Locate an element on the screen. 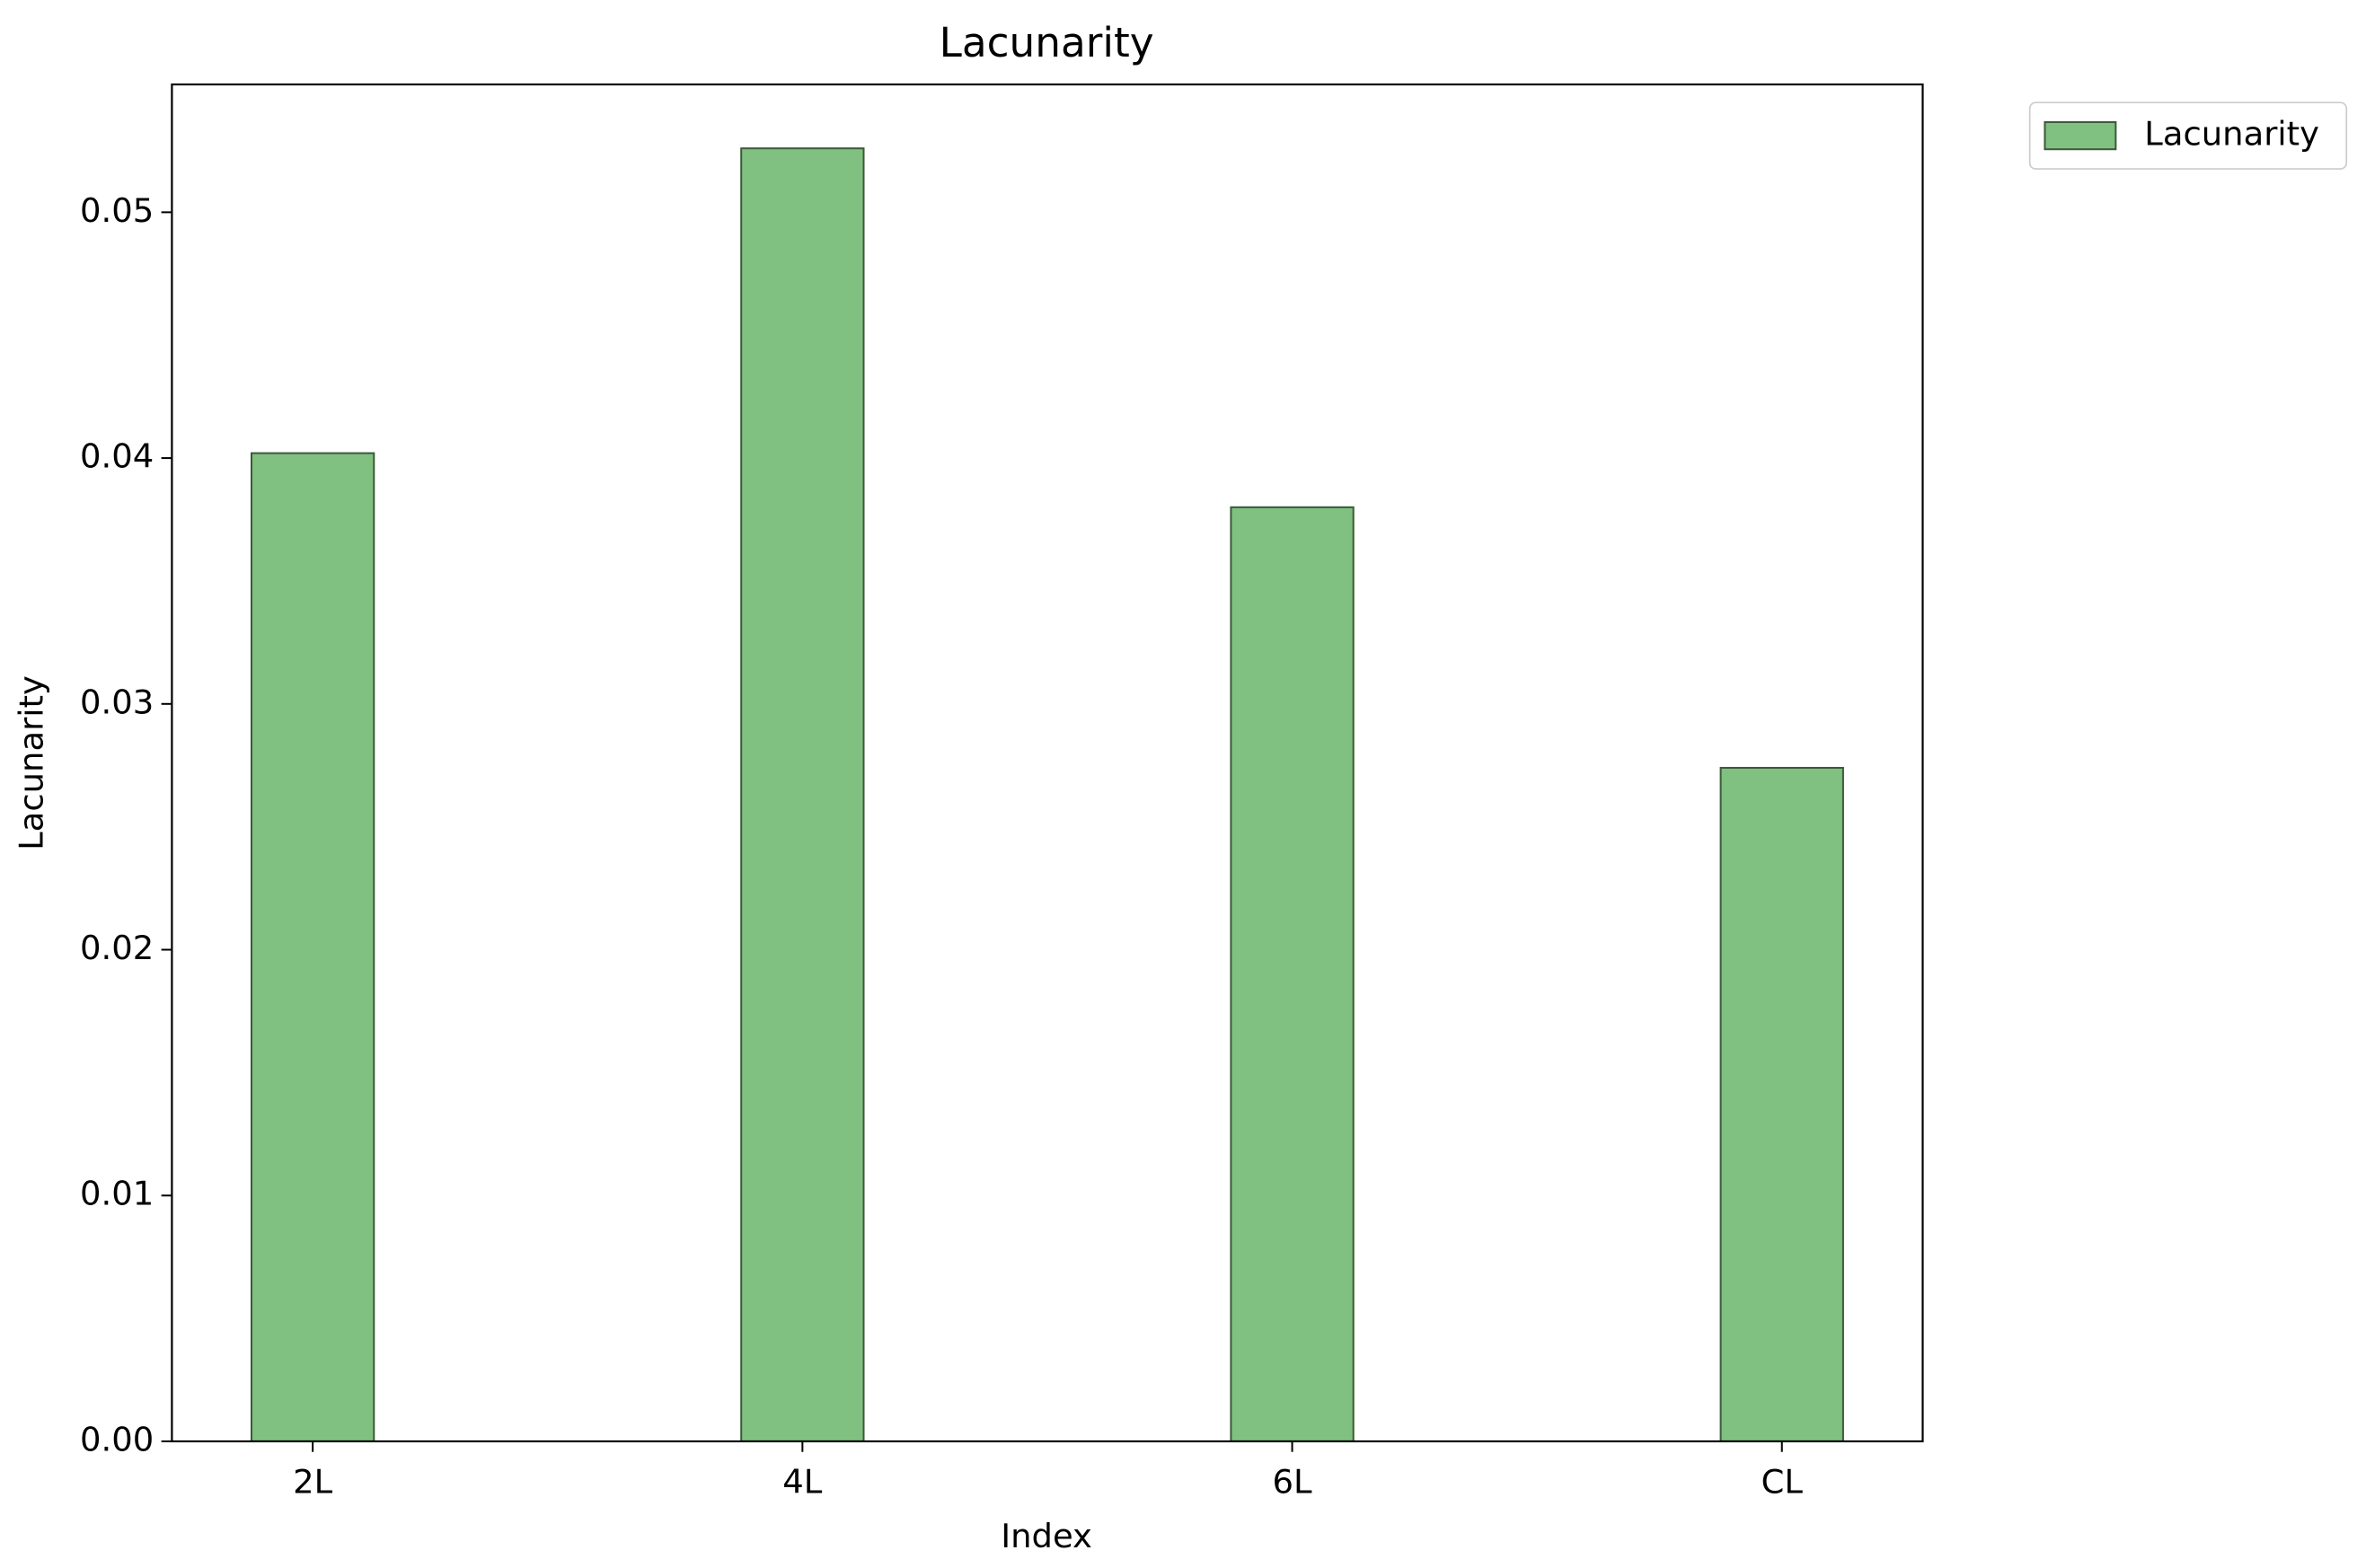 Image resolution: width=2357 pixels, height=1568 pixels. x-tick-label: 6L is located at coordinates (1292, 1481).